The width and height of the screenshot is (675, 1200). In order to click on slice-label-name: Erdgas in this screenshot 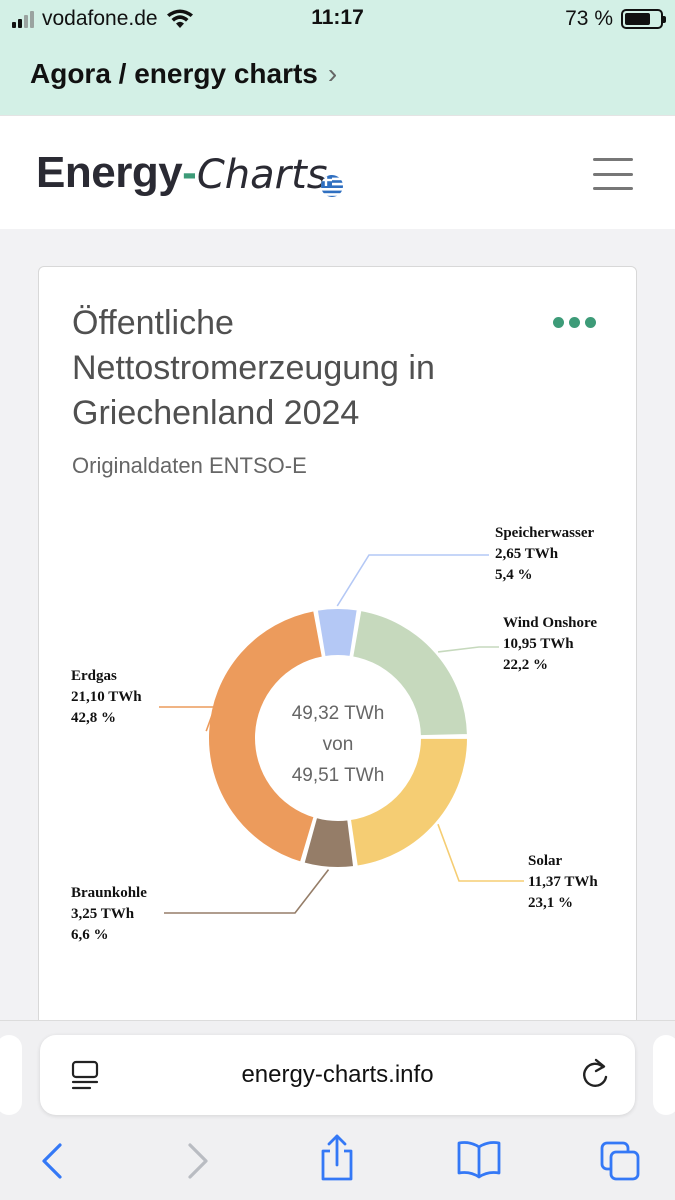, I will do `click(94, 676)`.